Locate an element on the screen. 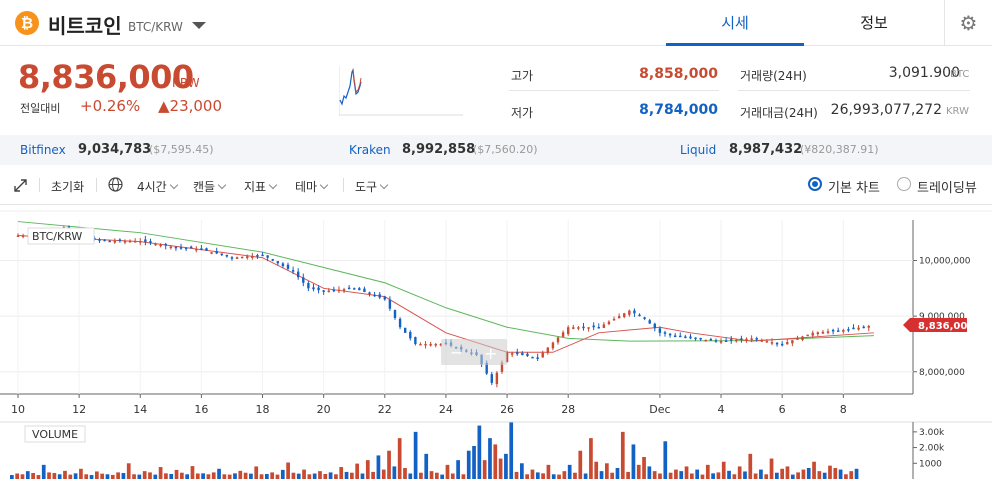 This screenshot has width=992, height=479. x-tick-label: 4 is located at coordinates (721, 409).